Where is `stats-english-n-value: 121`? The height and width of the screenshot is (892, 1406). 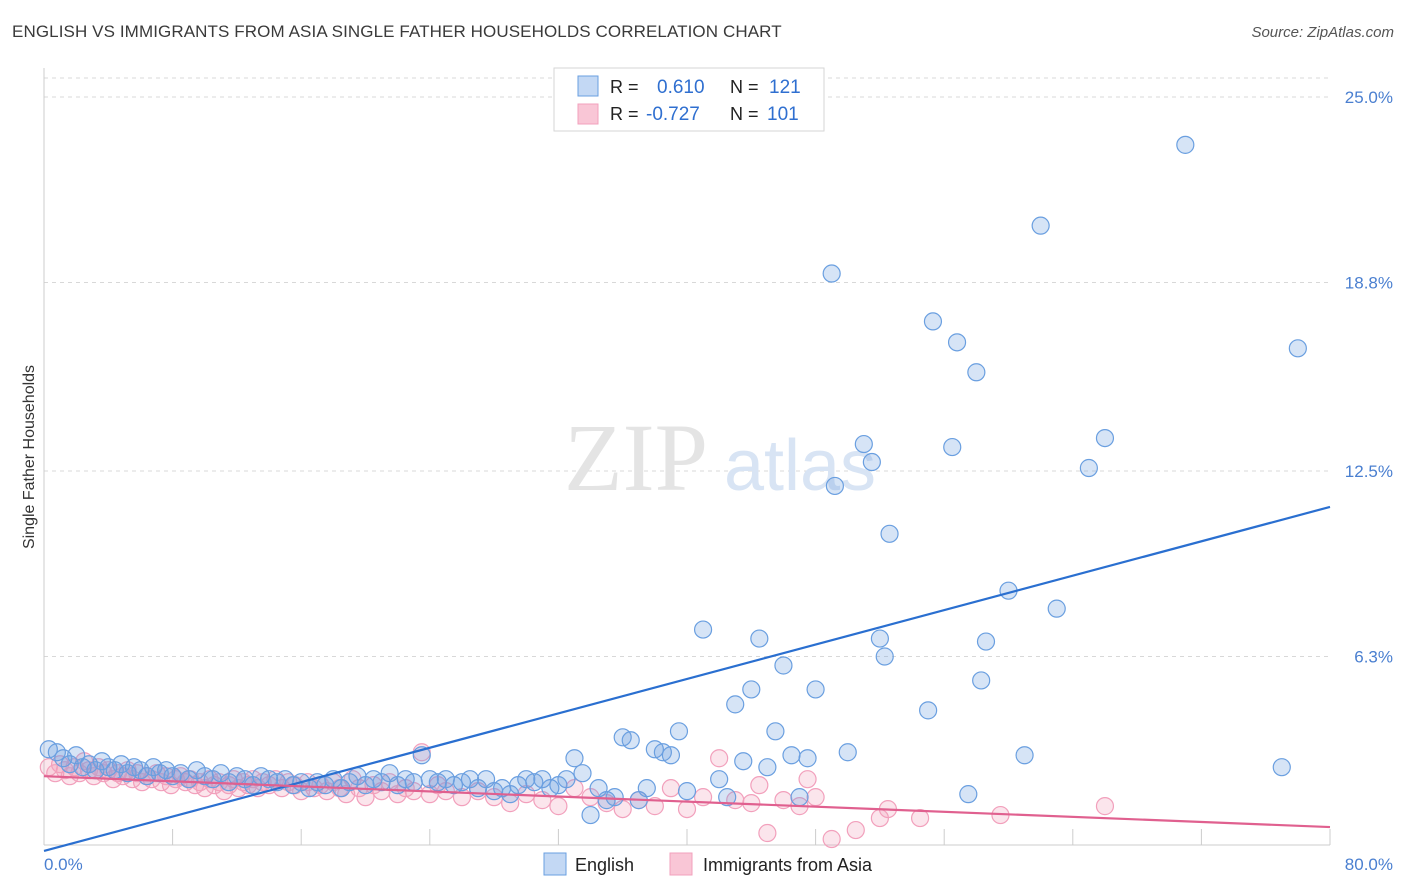 stats-english-n-value: 121 is located at coordinates (785, 87).